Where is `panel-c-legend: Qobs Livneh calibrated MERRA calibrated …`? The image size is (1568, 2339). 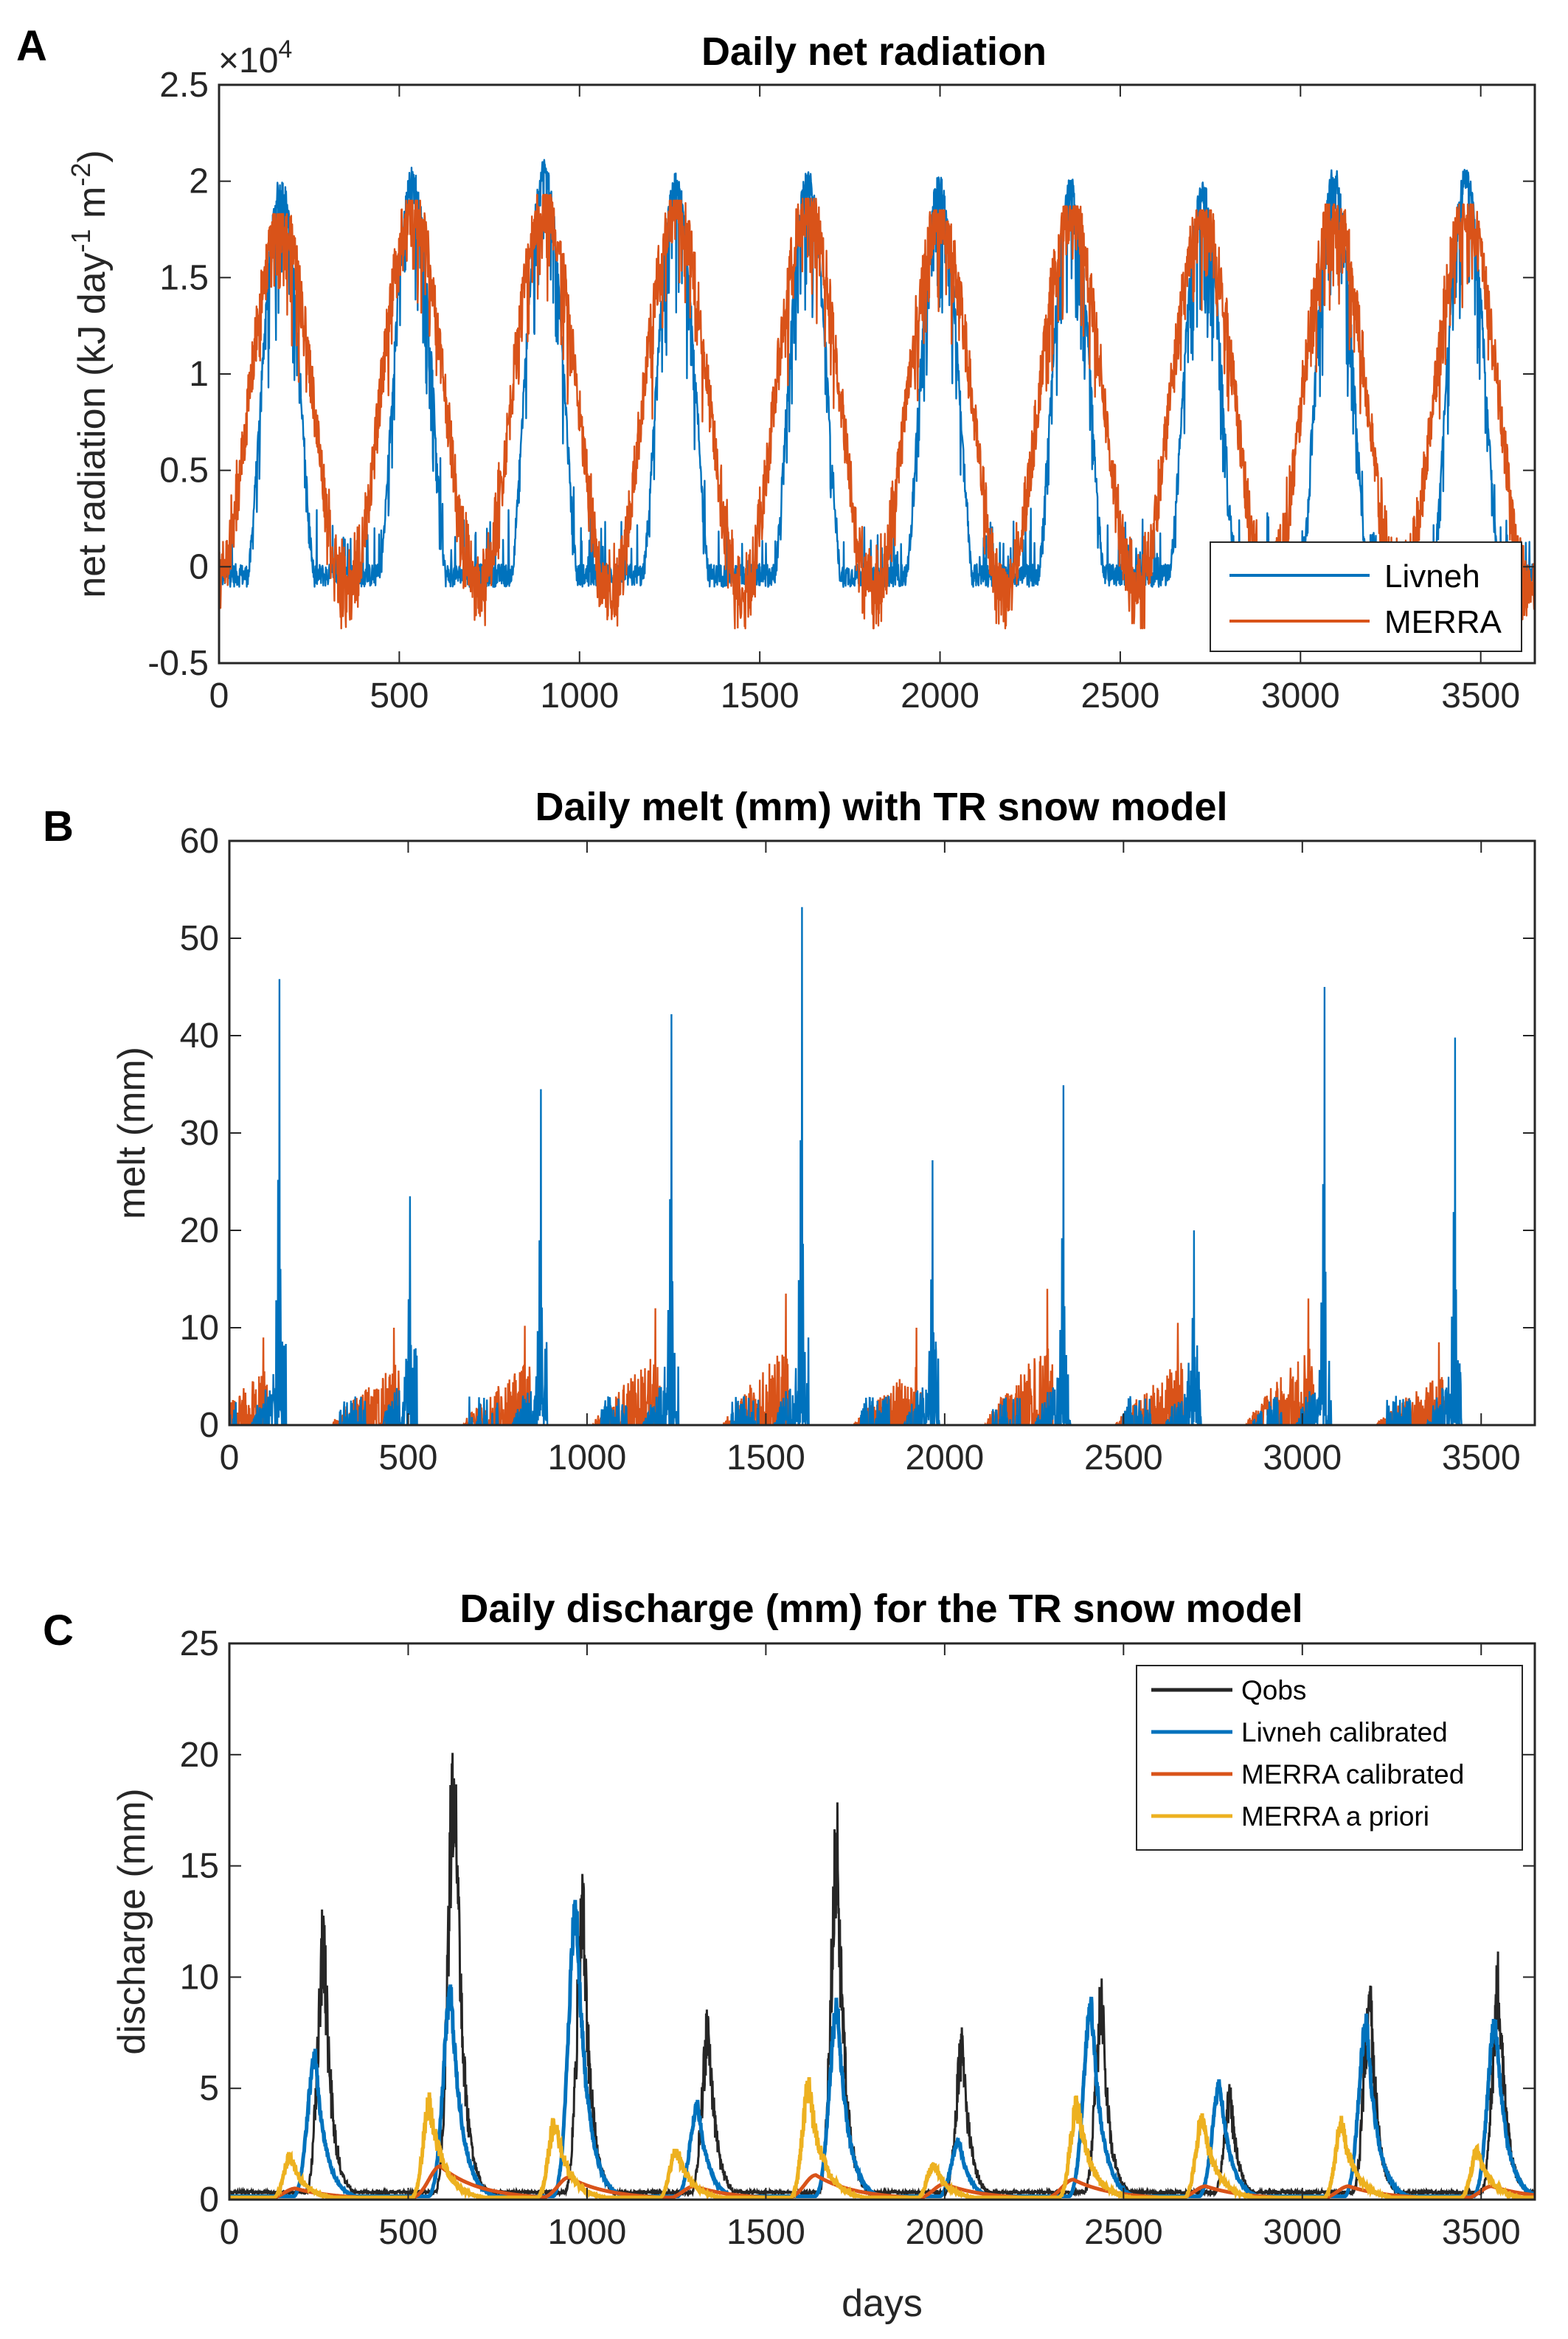
panel-c-legend: Qobs Livneh calibrated MERRA calibrated … is located at coordinates (1329, 1758).